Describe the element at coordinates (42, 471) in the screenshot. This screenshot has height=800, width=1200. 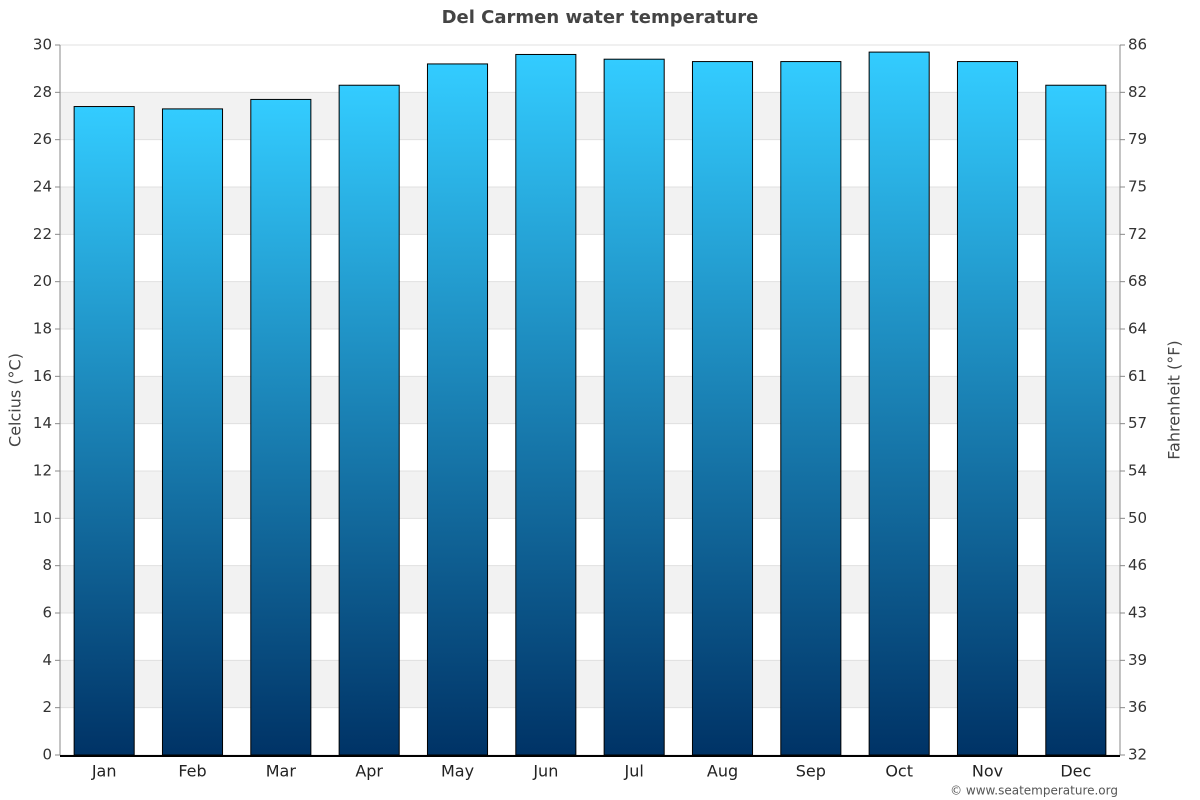
I see `y-tick-label: 12` at that location.